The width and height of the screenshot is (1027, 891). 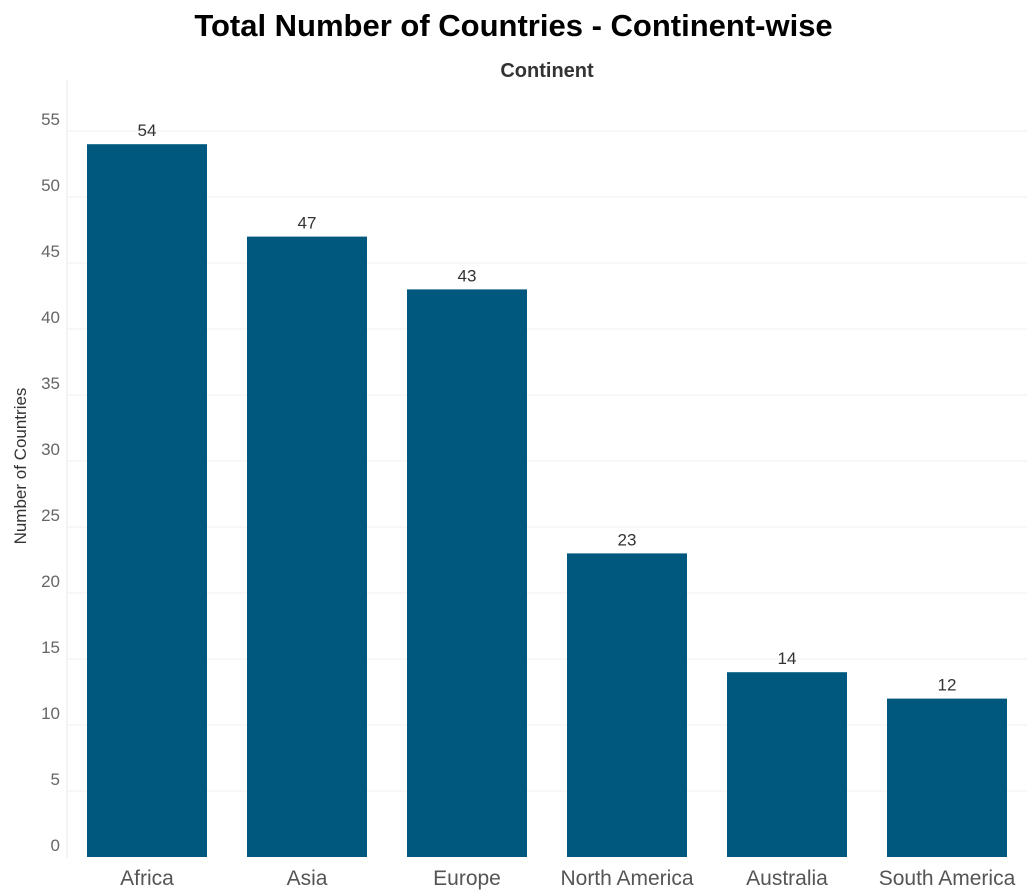 What do you see at coordinates (50, 647) in the screenshot?
I see `y-tick-label: 15` at bounding box center [50, 647].